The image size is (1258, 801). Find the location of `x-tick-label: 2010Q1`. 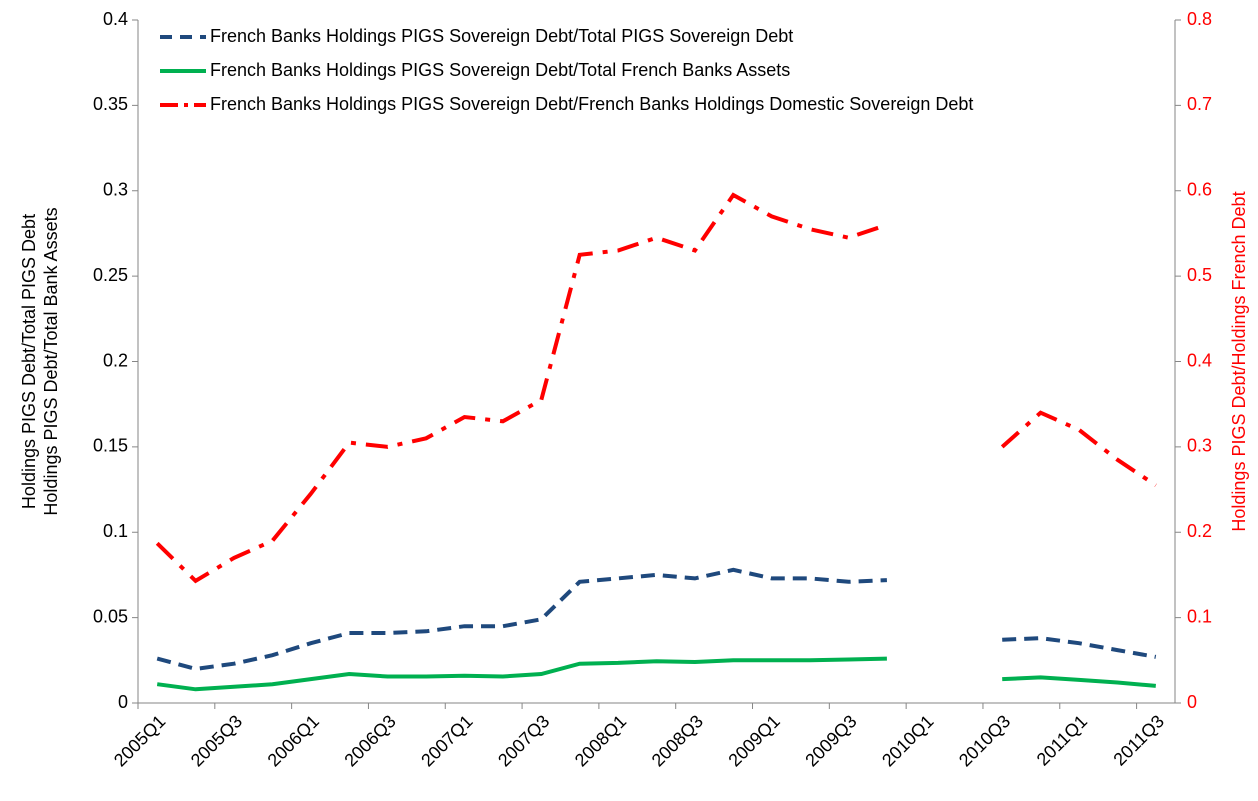

x-tick-label: 2010Q1 is located at coordinates (907, 740).